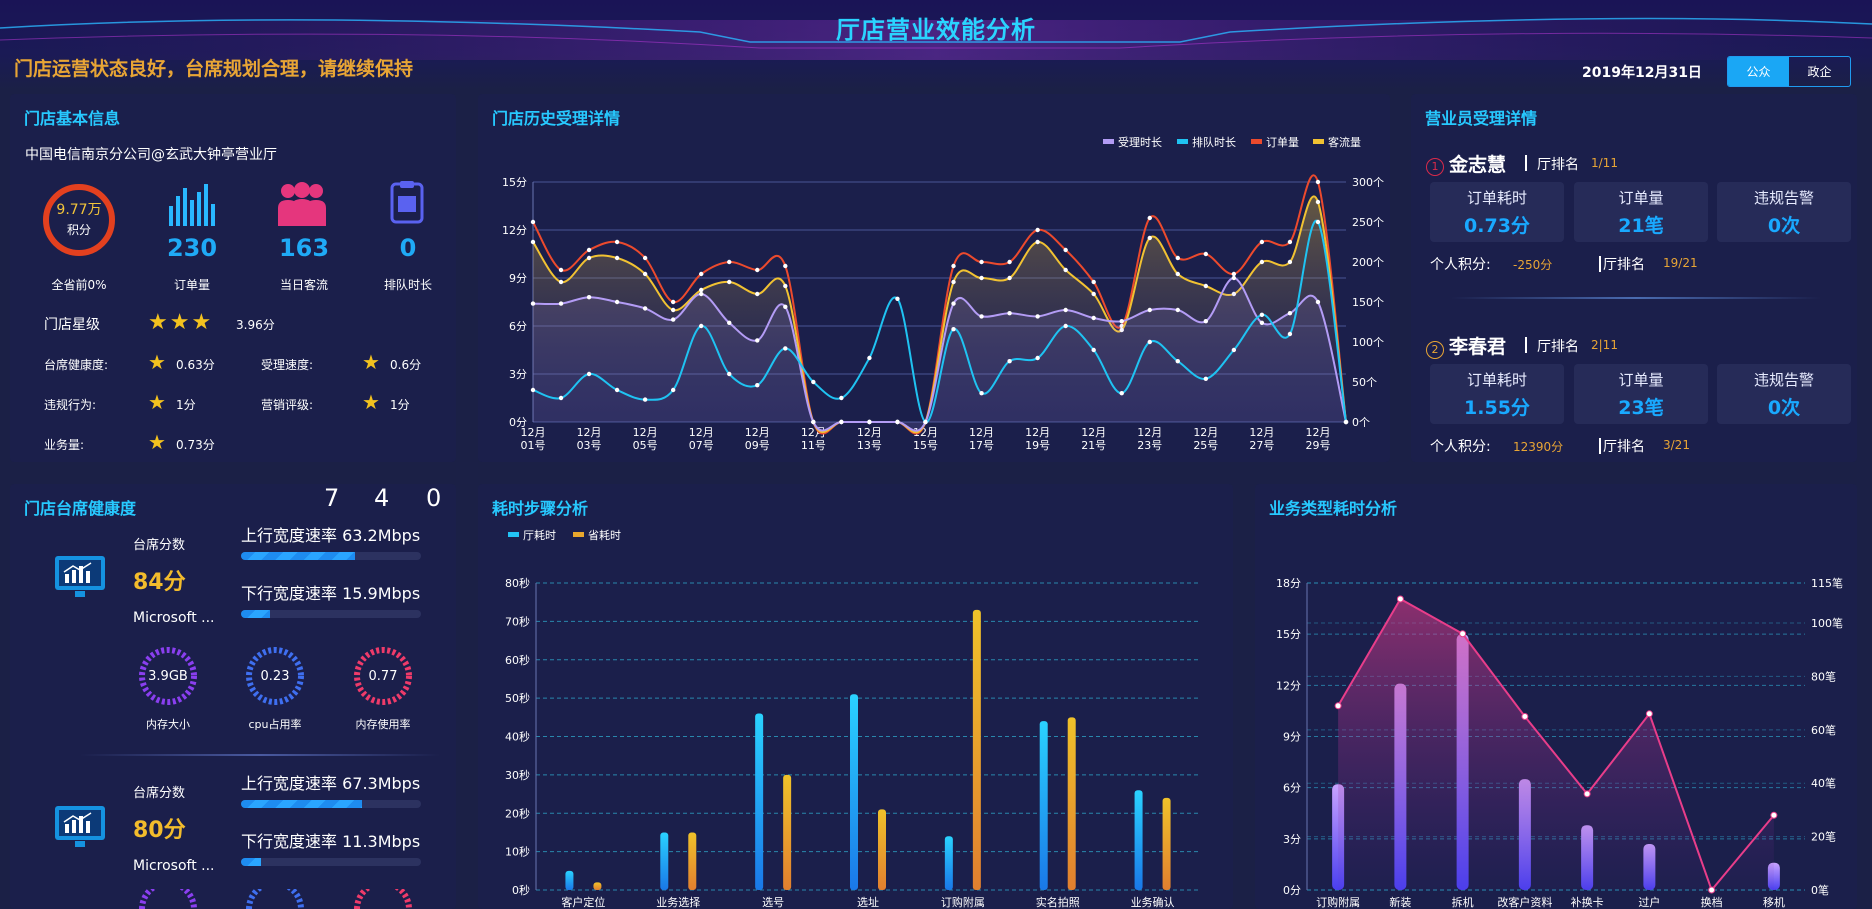 The image size is (1872, 909). Describe the element at coordinates (869, 445) in the screenshot. I see `x-tick-label: 13号` at that location.